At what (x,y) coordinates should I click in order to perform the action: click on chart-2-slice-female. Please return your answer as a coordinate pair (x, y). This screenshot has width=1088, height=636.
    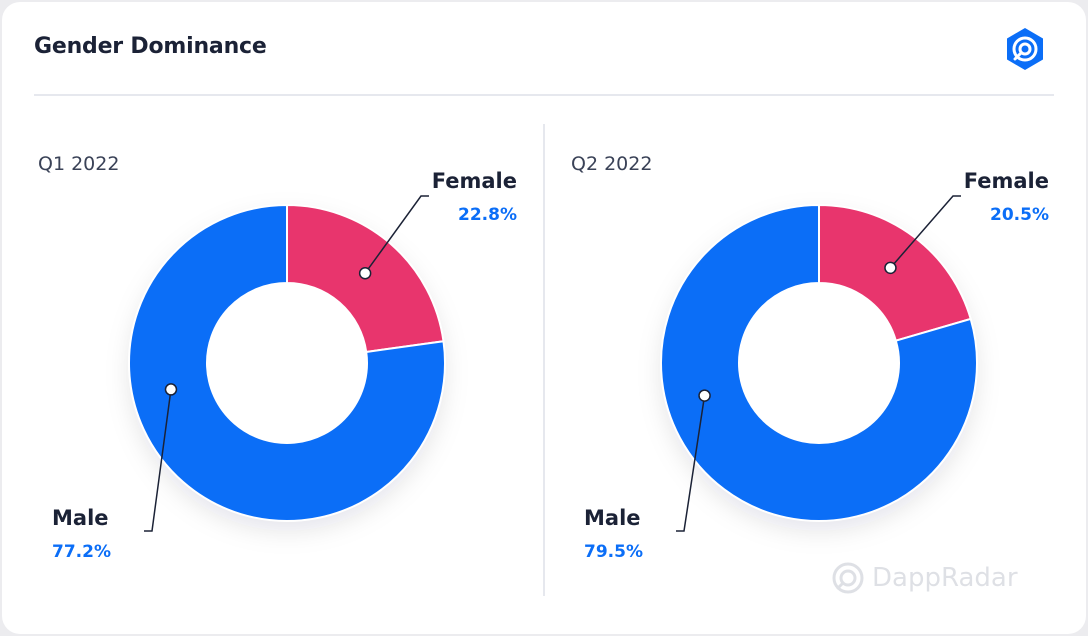
    Looking at the image, I should click on (895, 272).